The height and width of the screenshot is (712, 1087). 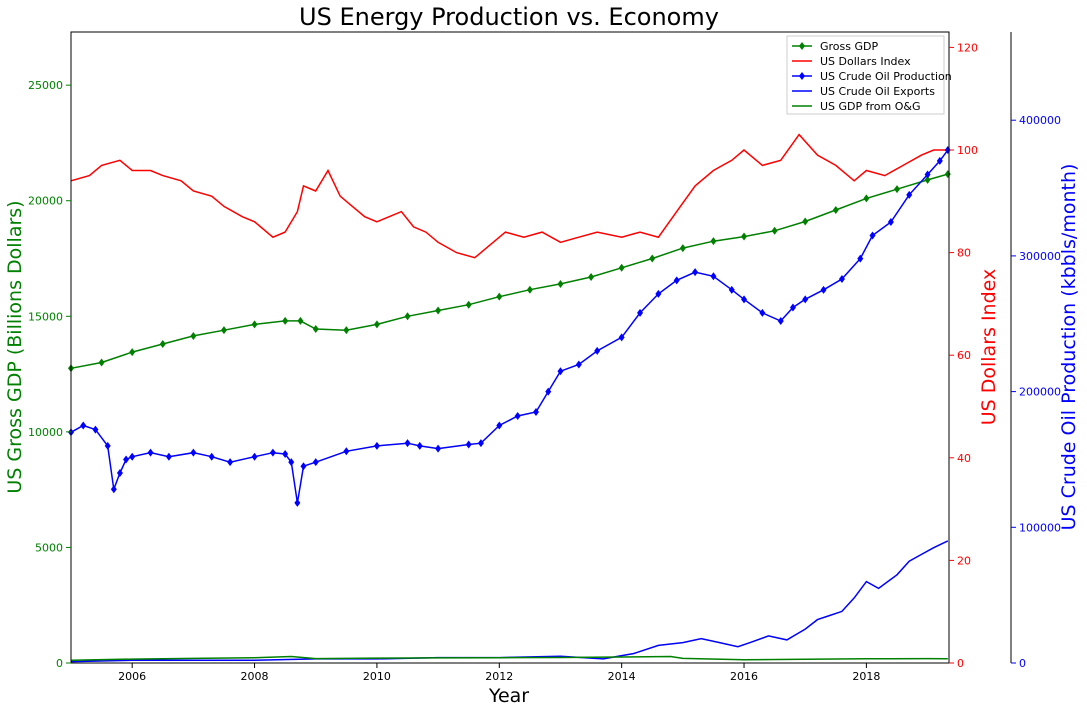 What do you see at coordinates (1035, 351) in the screenshot?
I see `y-axis-right-oil: 0 100000 200000 300000 400000` at bounding box center [1035, 351].